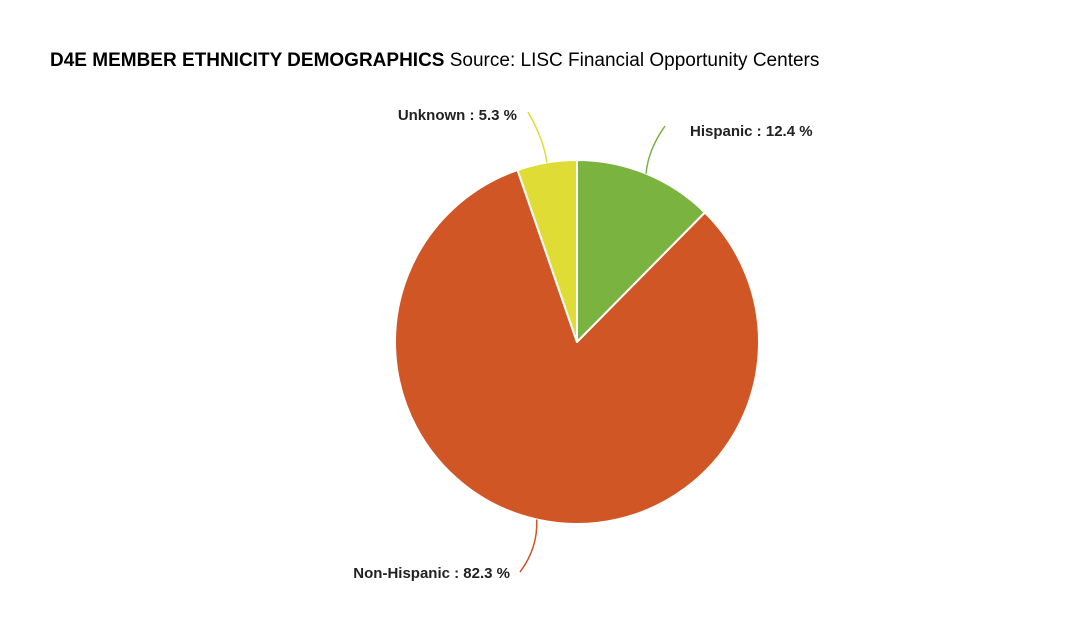 The width and height of the screenshot is (1073, 621). Describe the element at coordinates (431, 573) in the screenshot. I see `slice-label-non-hispanic: Non-Hispanic : 82.3 %` at that location.